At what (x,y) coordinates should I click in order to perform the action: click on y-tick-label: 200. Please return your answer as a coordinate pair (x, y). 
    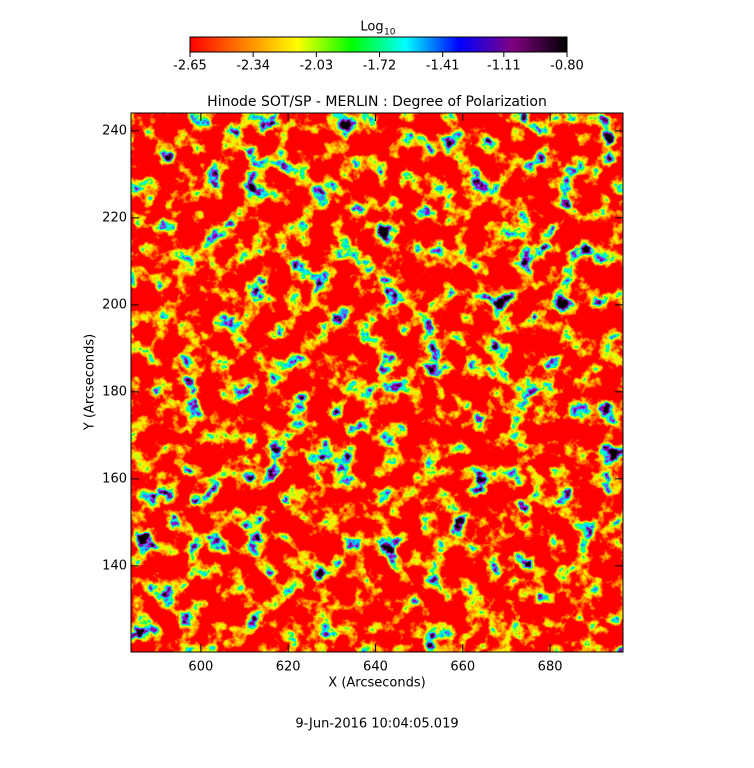
    Looking at the image, I should click on (114, 304).